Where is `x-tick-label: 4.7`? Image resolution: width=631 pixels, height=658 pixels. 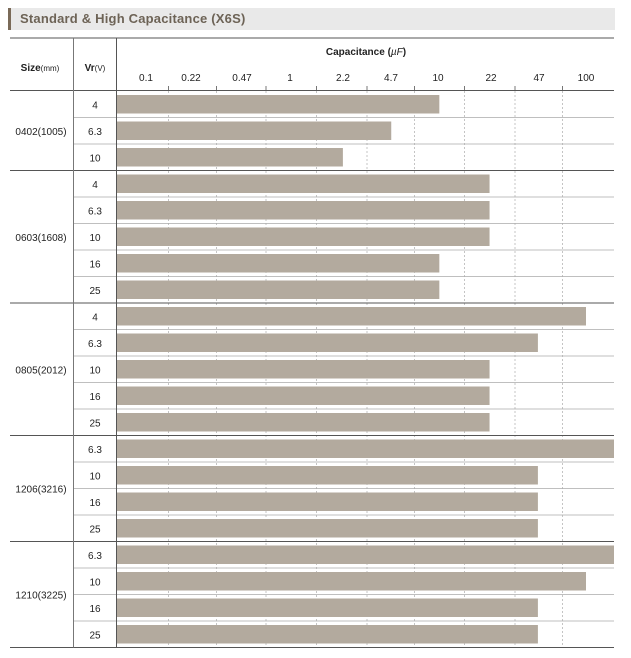 x-tick-label: 4.7 is located at coordinates (391, 78).